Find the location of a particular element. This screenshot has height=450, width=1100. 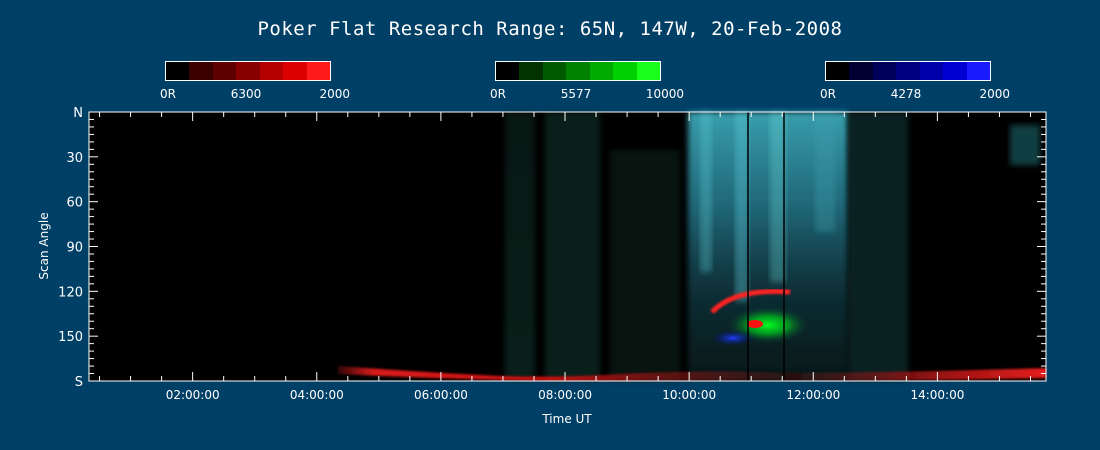

x-tick-label: 08:00:00 is located at coordinates (565, 395).